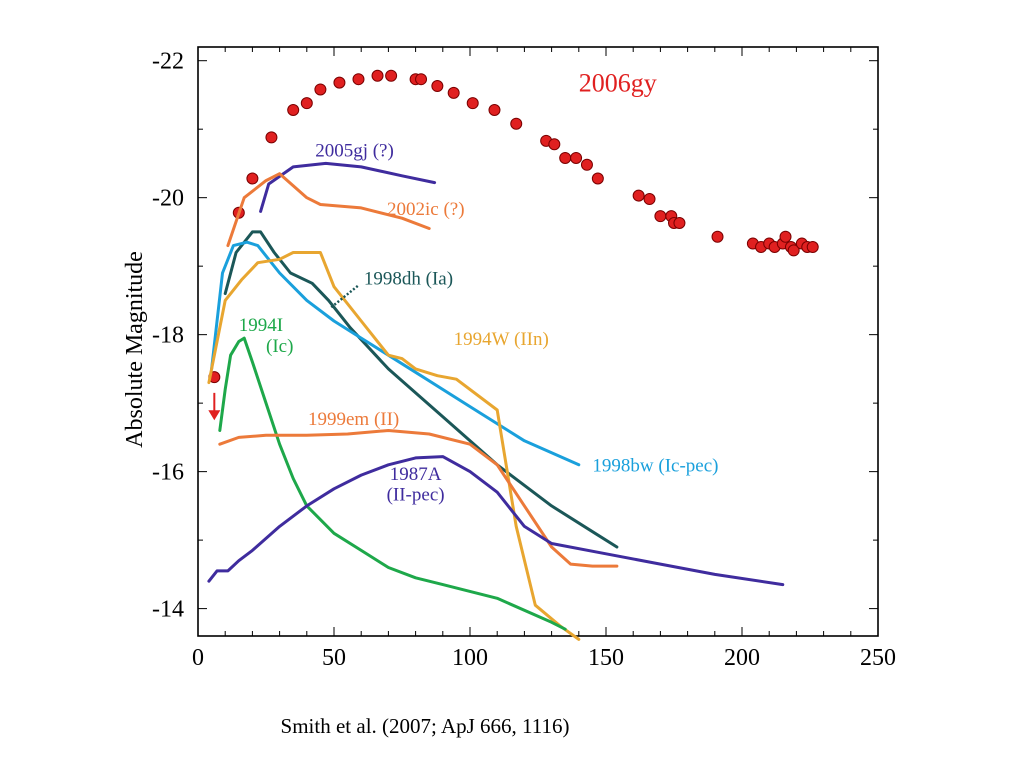  I want to click on series-line-2002ic, so click(328, 210).